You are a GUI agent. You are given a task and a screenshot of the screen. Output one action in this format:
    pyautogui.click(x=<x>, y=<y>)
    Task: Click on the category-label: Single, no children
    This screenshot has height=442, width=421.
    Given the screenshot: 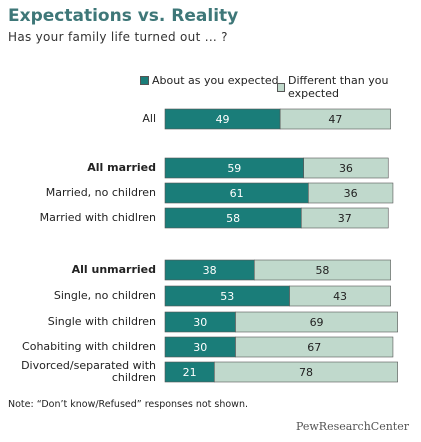 What is the action you would take?
    pyautogui.click(x=104, y=295)
    